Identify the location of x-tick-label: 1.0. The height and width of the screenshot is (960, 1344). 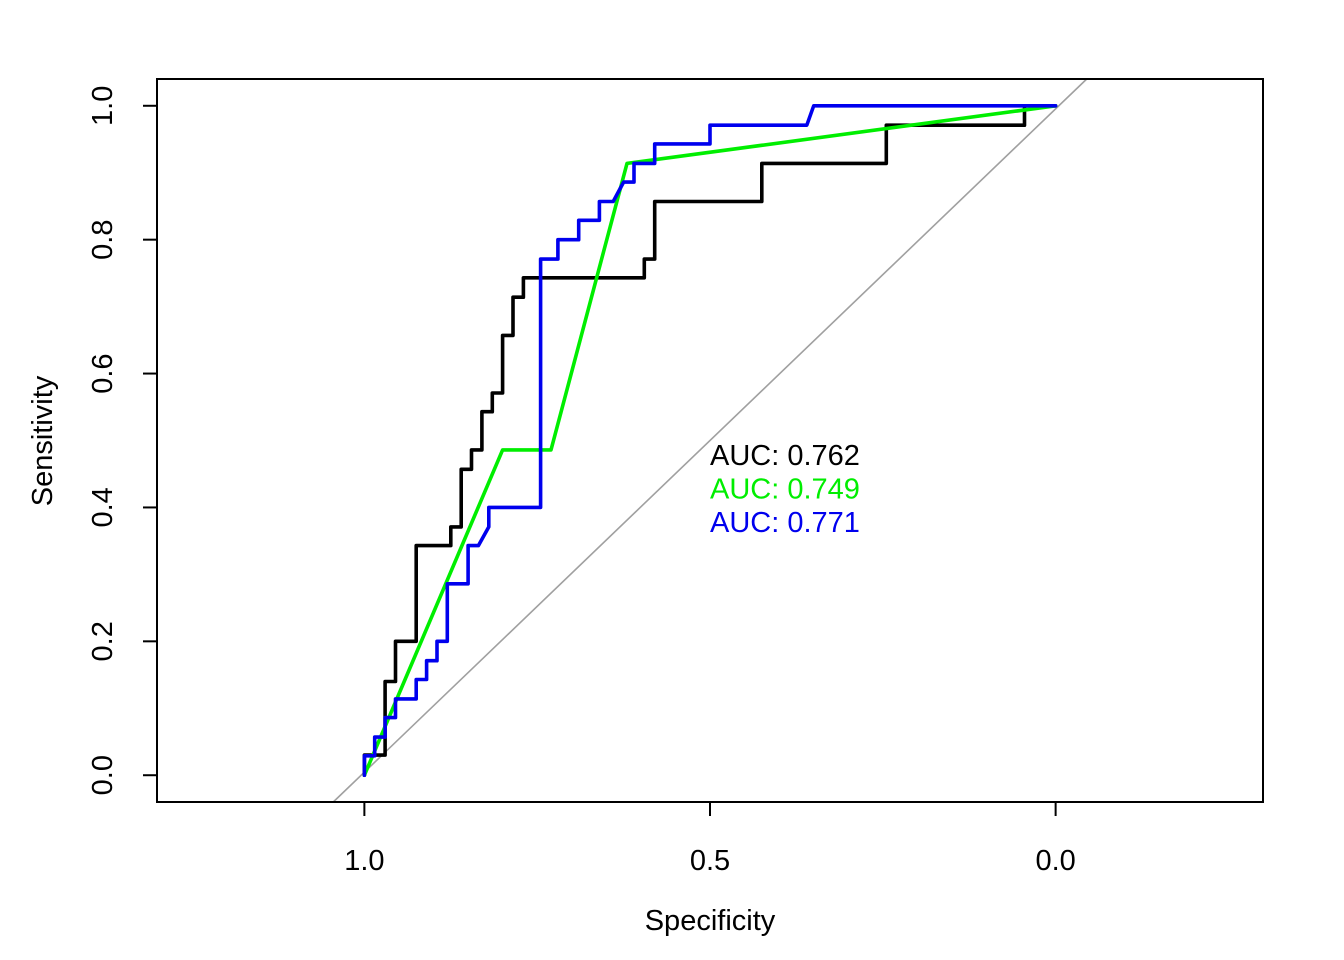
(364, 861).